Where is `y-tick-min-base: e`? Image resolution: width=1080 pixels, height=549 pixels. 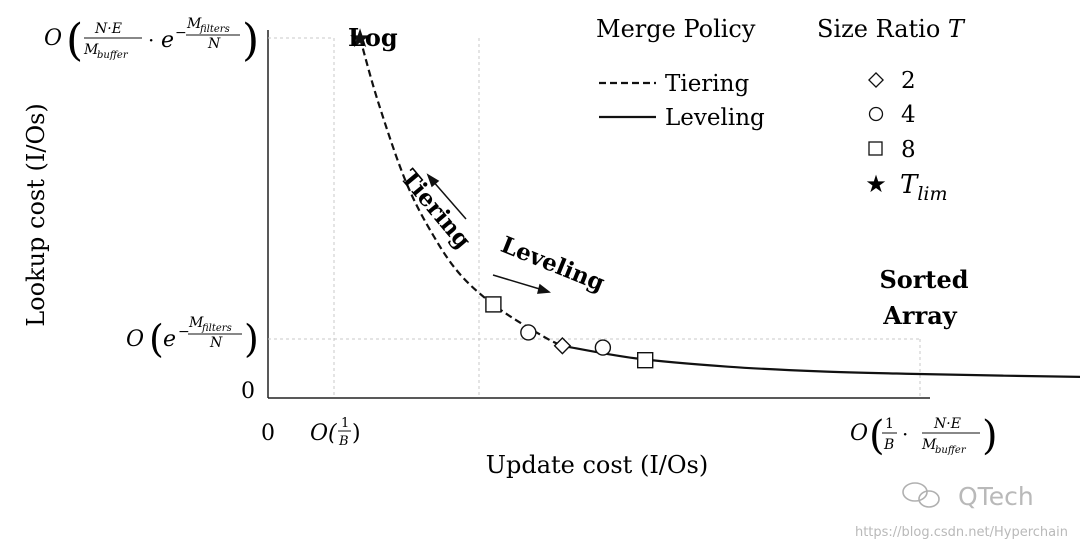 y-tick-min-base: e is located at coordinates (169, 339).